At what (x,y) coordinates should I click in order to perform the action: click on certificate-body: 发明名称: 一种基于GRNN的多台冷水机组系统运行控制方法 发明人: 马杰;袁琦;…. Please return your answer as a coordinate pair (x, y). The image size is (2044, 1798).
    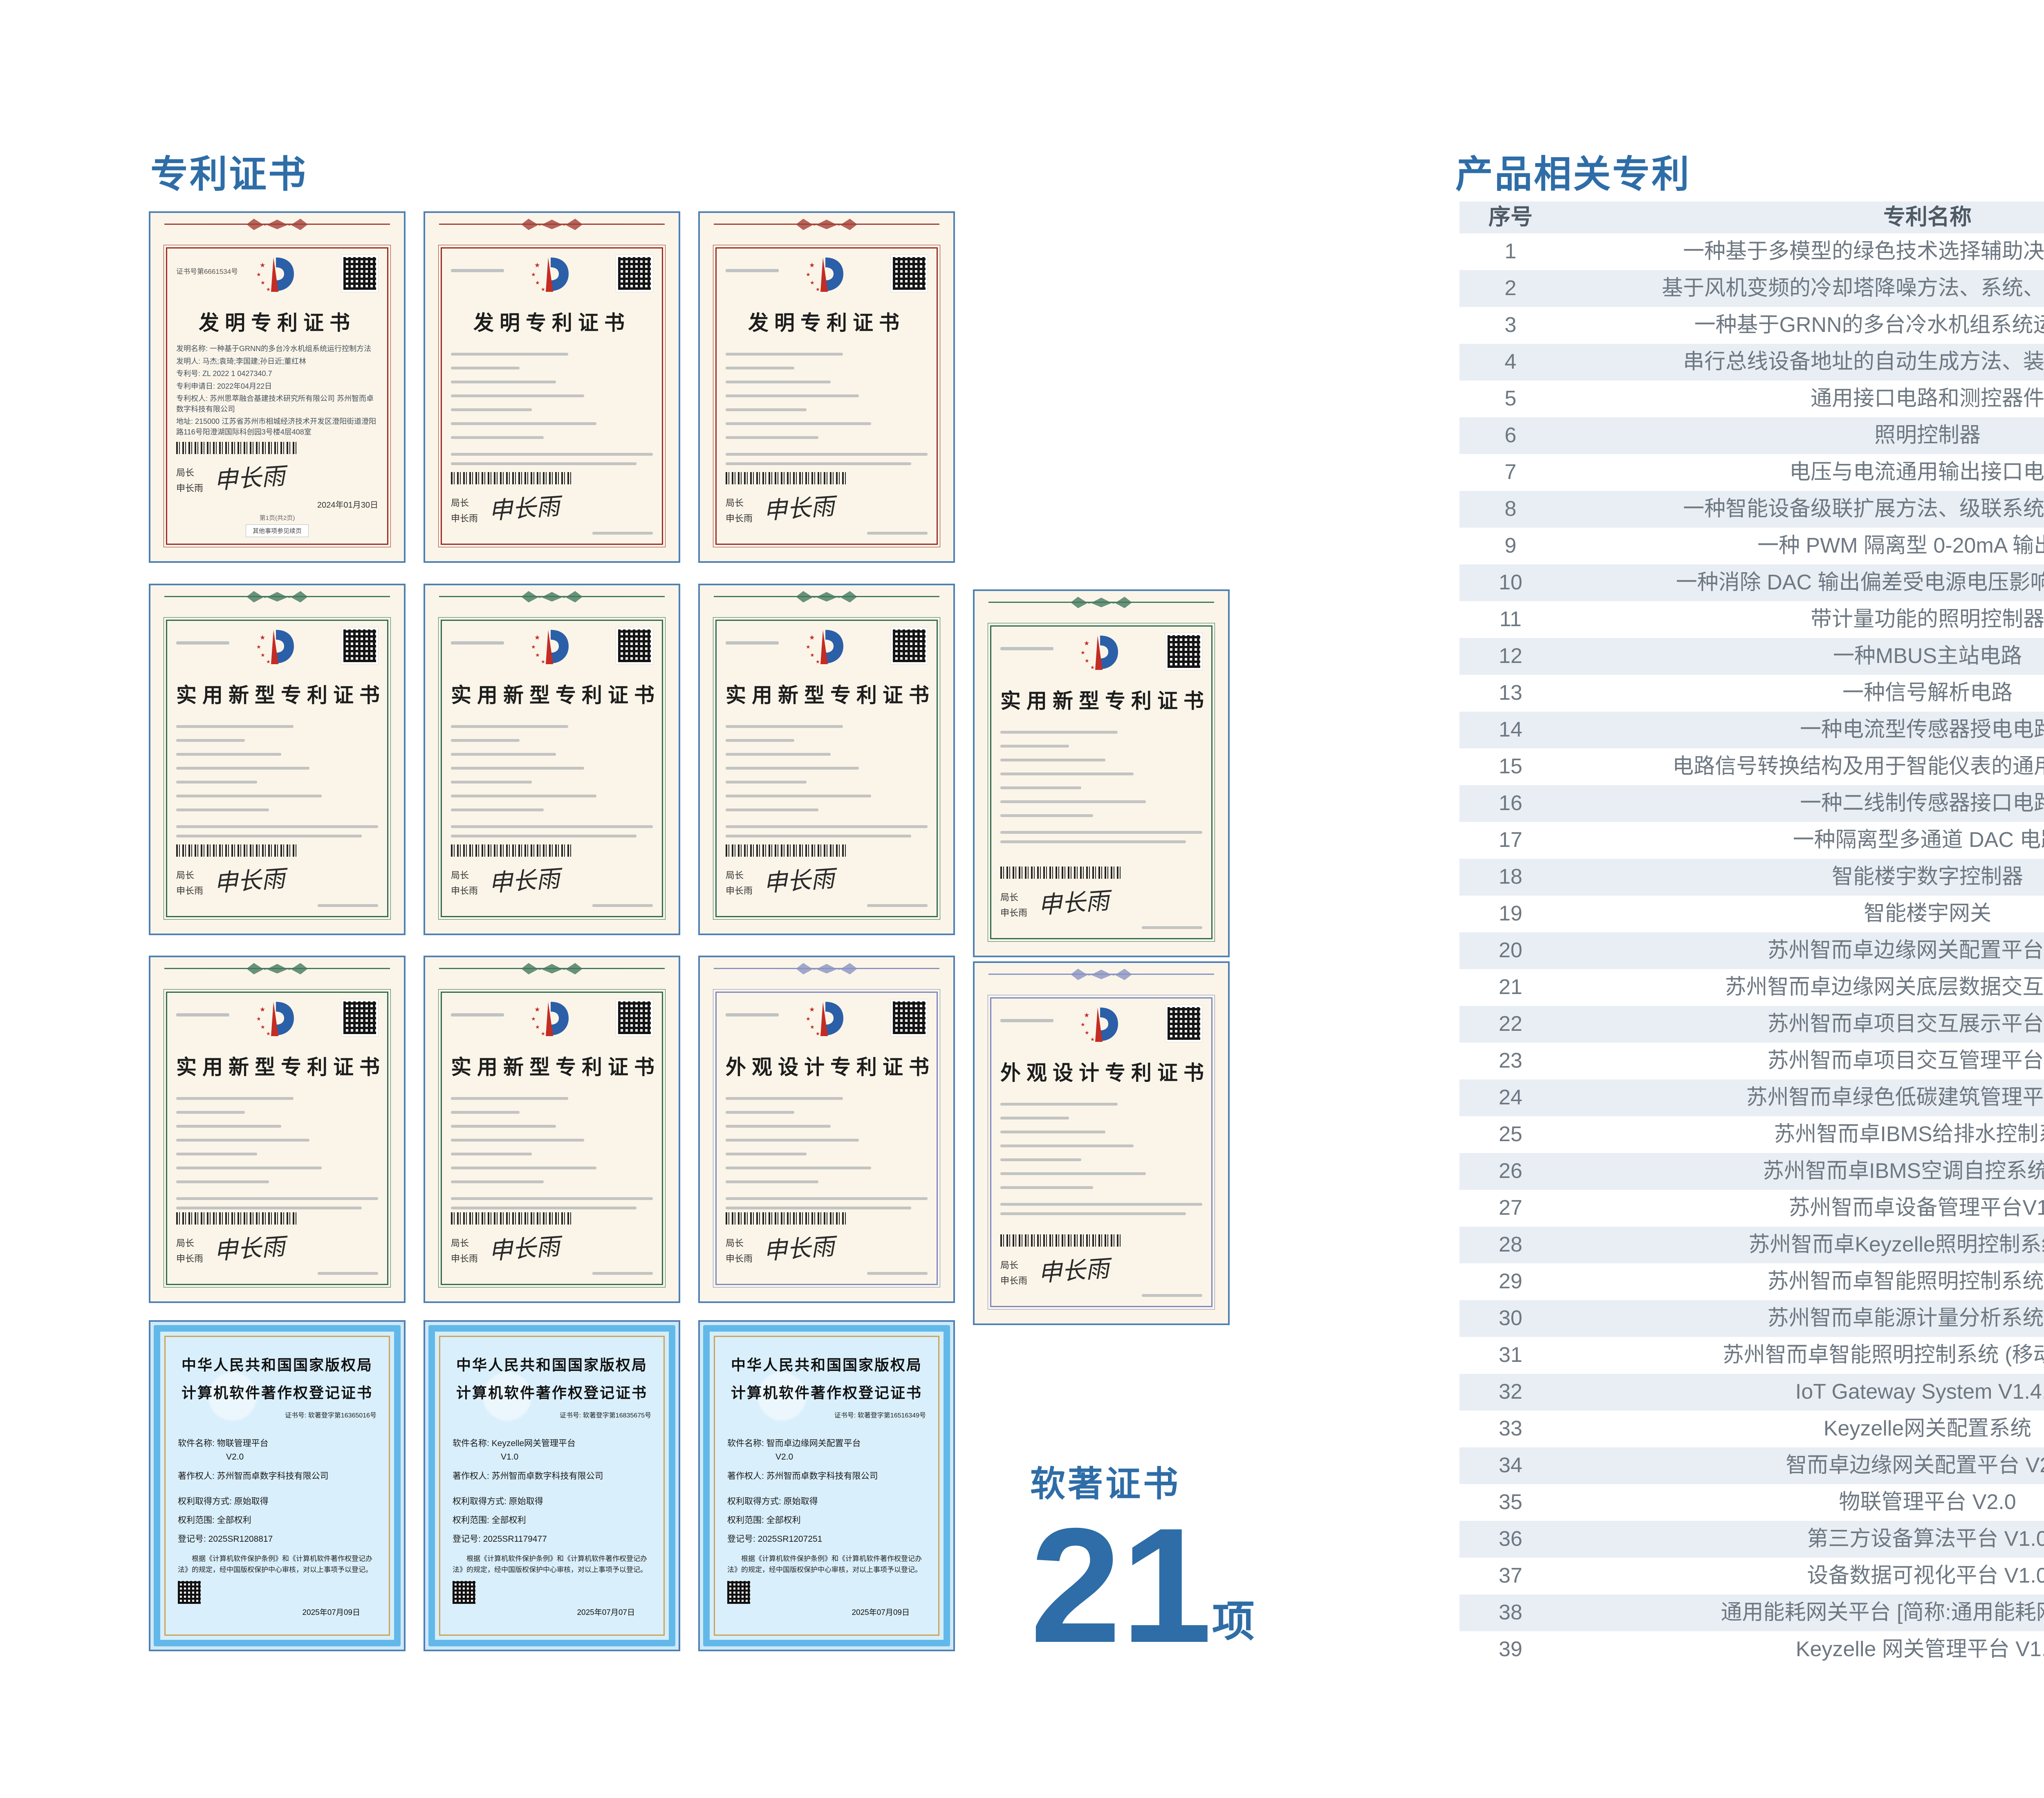
    Looking at the image, I should click on (277, 390).